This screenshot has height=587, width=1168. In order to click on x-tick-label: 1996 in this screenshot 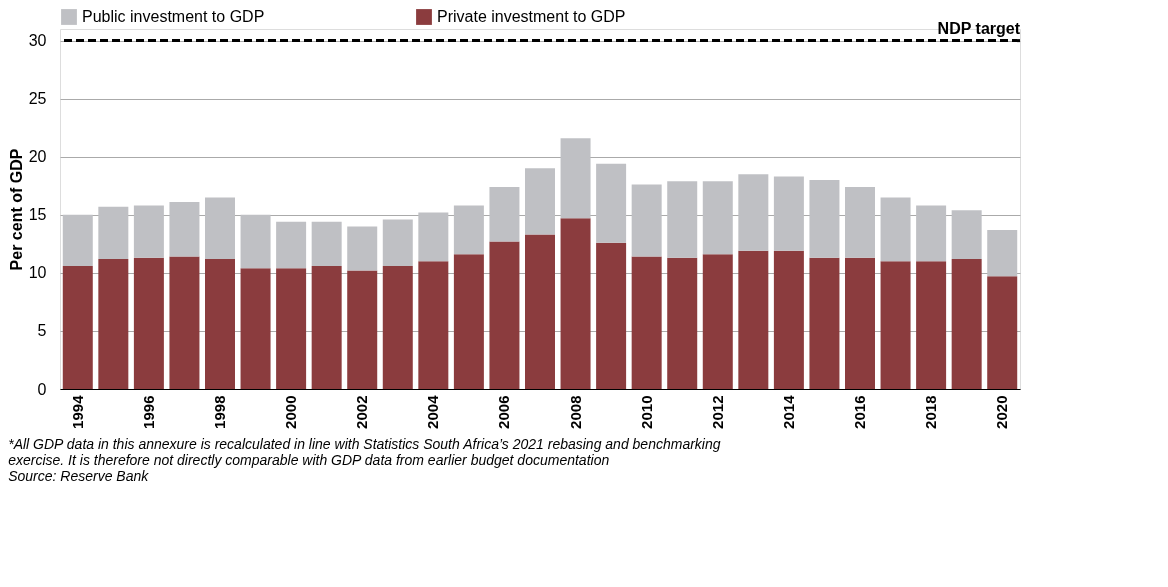, I will do `click(148, 412)`.